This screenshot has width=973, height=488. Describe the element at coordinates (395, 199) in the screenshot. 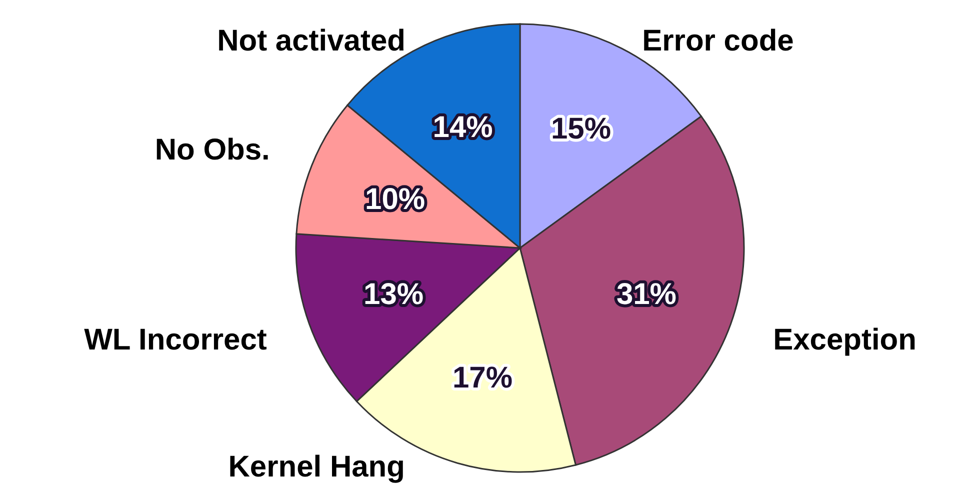

I see `data-label: 10%` at that location.